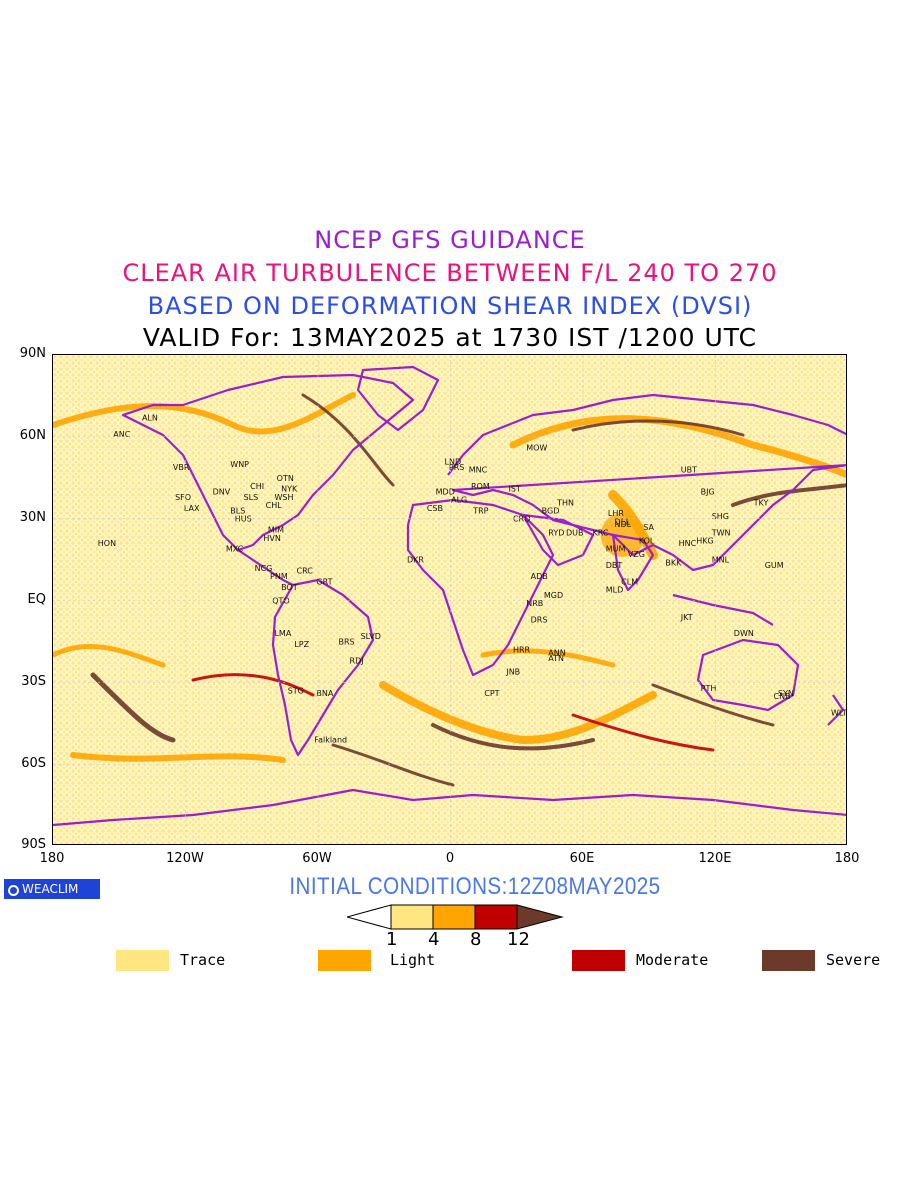 This screenshot has width=900, height=1200. Describe the element at coordinates (522, 650) in the screenshot. I see `station-label-hrr: HRR` at that location.